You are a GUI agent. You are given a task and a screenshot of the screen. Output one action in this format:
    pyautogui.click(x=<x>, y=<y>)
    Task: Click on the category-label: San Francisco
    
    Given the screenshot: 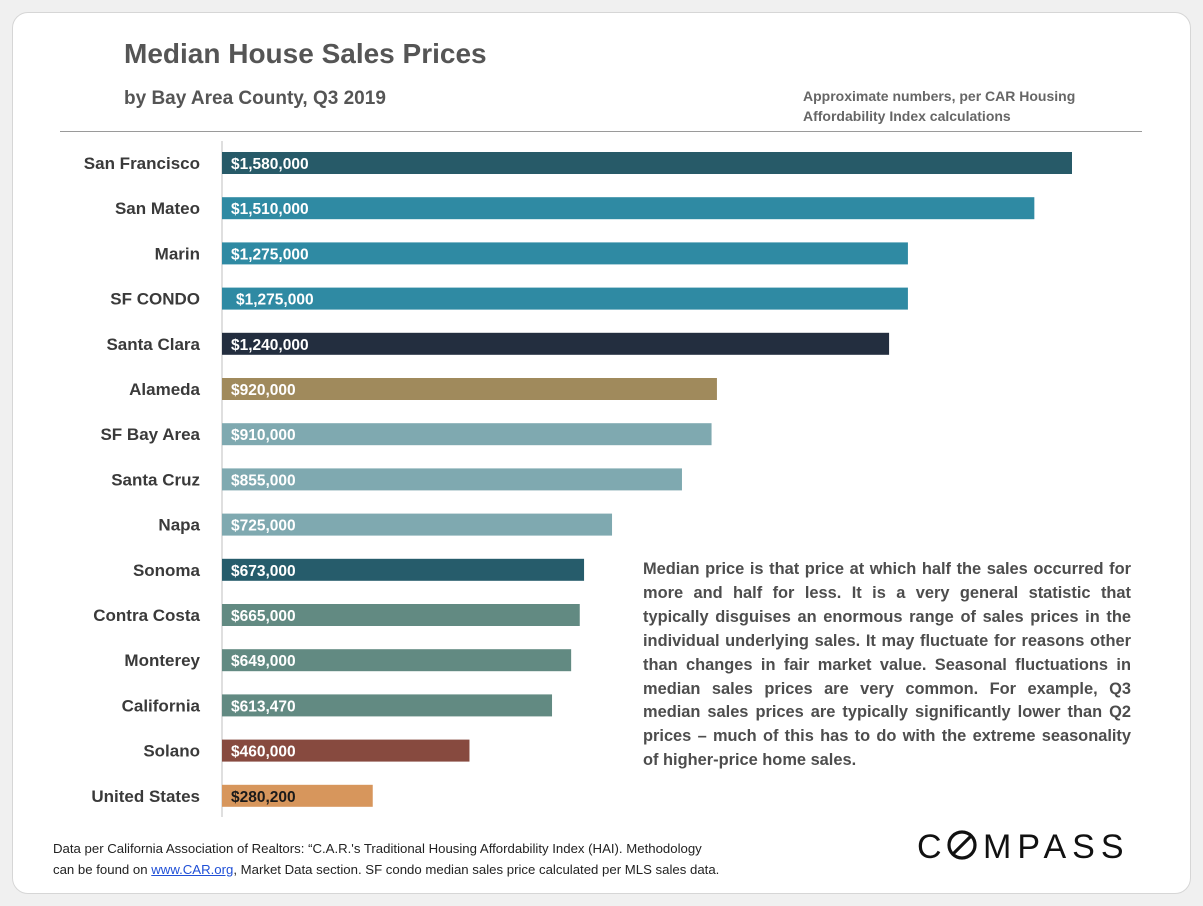 What is the action you would take?
    pyautogui.click(x=142, y=163)
    